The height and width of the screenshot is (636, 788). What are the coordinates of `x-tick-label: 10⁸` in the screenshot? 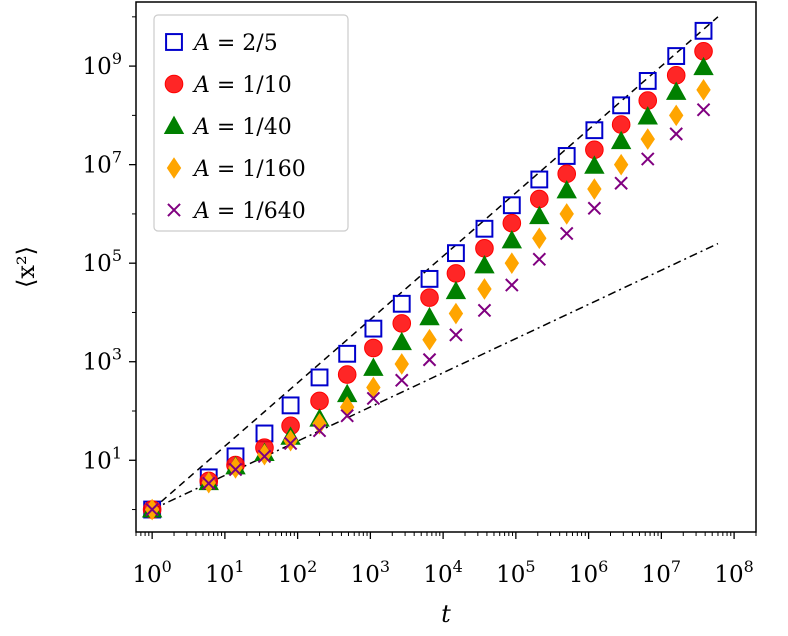 It's located at (733, 572).